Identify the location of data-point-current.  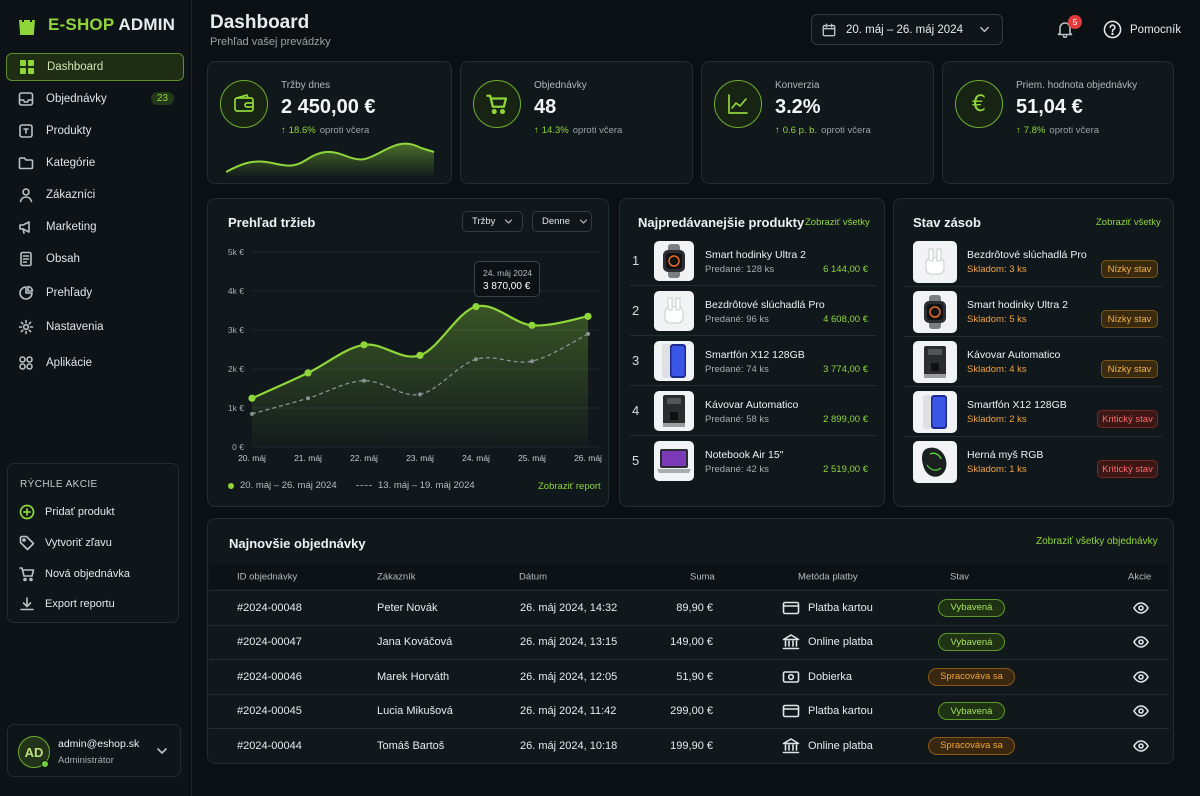
(252, 398).